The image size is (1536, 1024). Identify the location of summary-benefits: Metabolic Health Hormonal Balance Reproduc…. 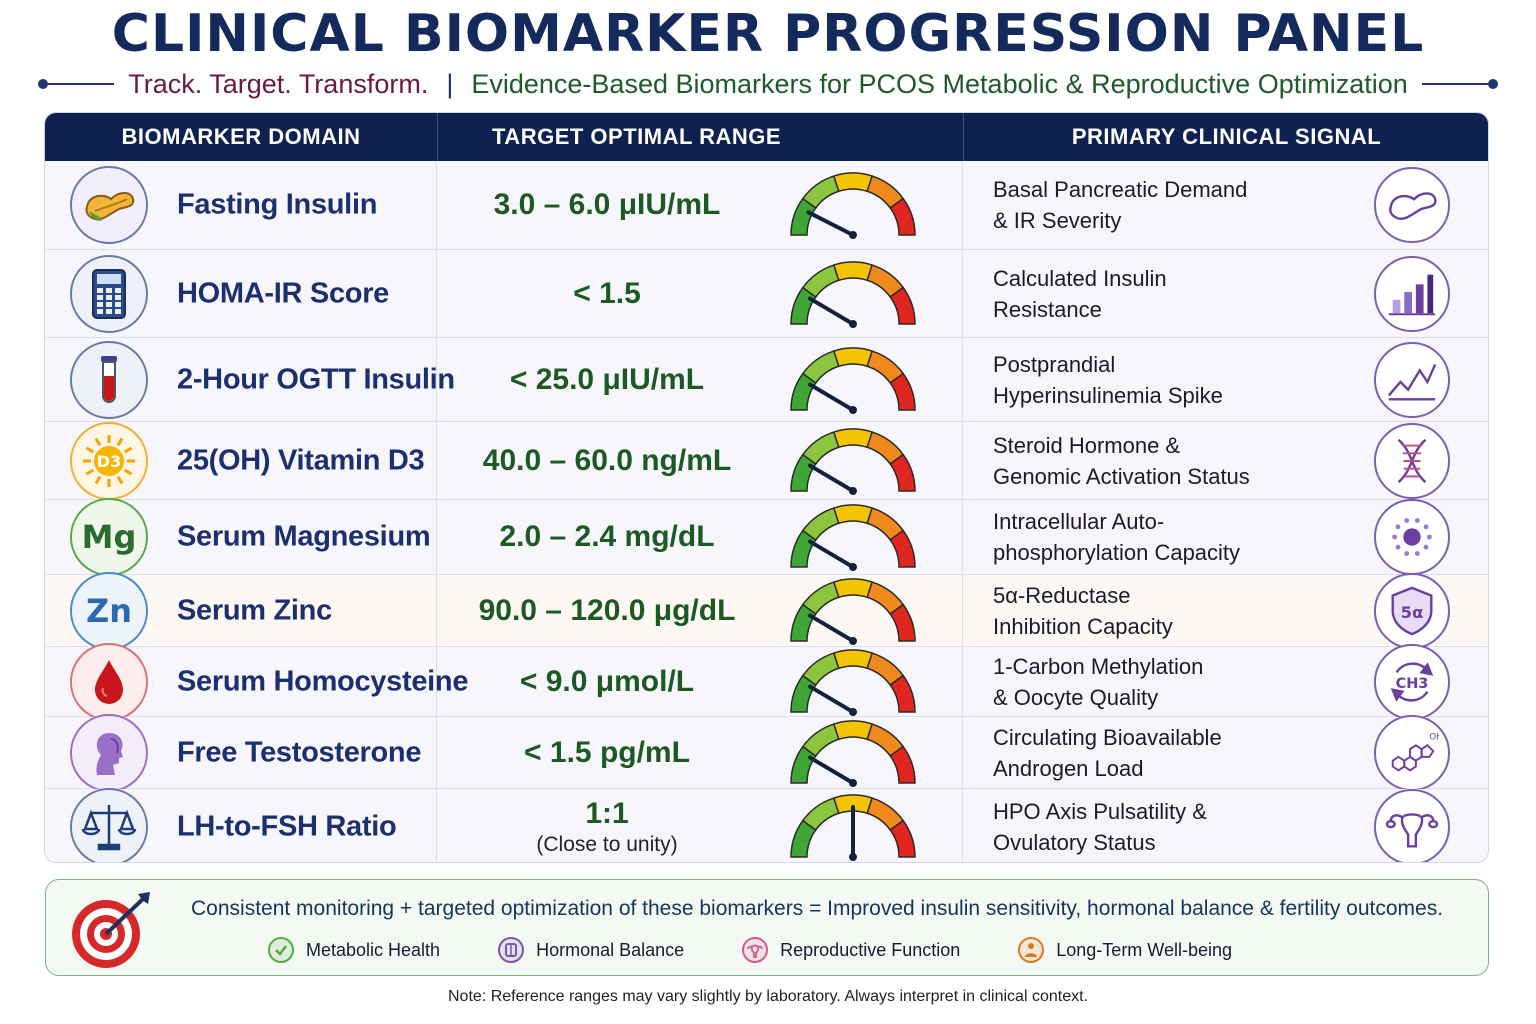
(779, 950).